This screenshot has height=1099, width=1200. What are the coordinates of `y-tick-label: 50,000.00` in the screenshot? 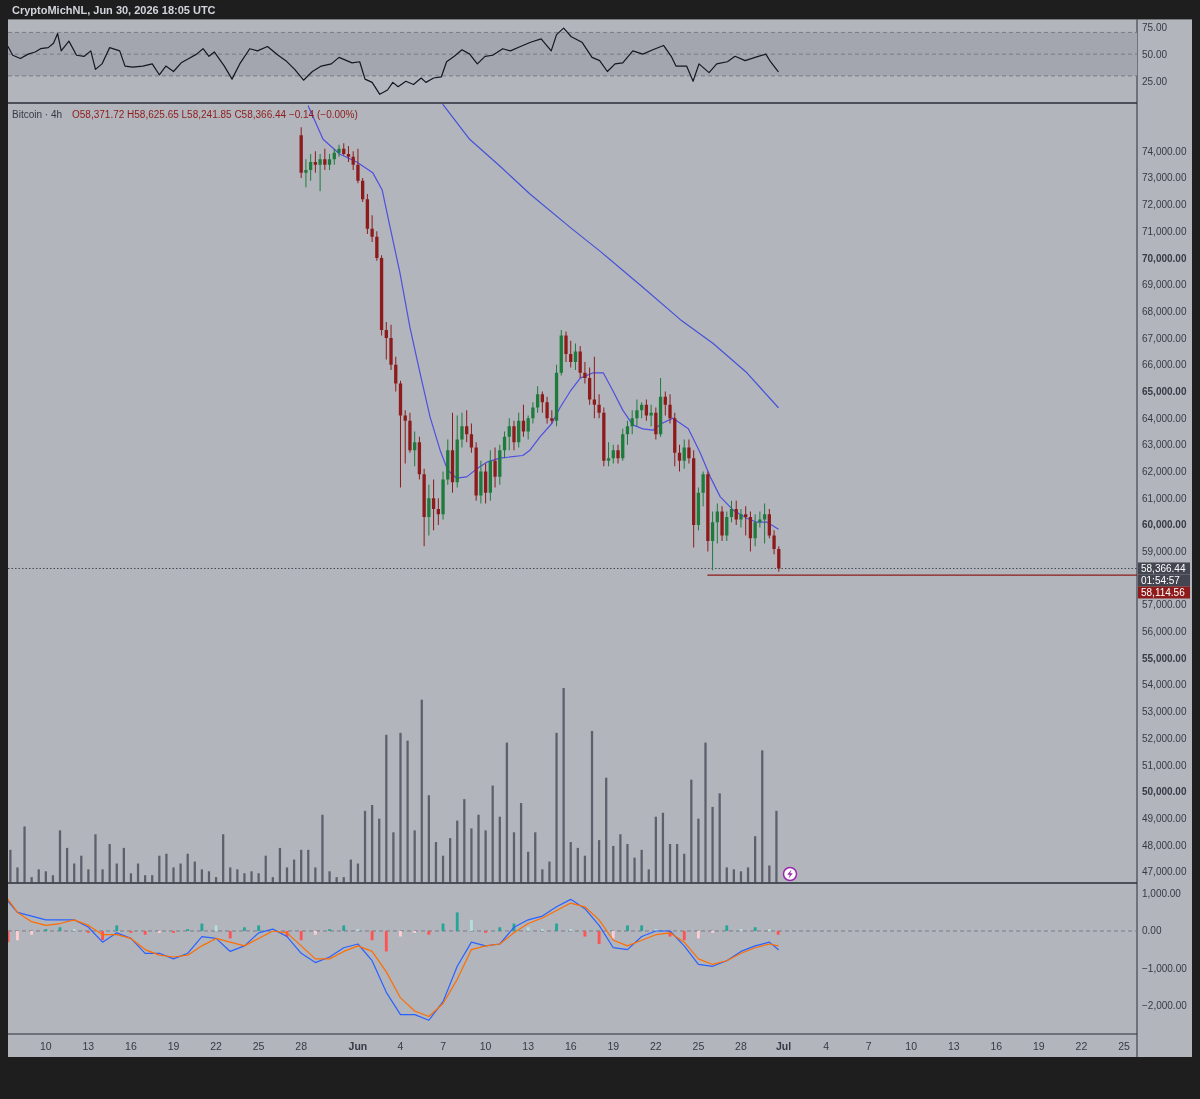 It's located at (1164, 792).